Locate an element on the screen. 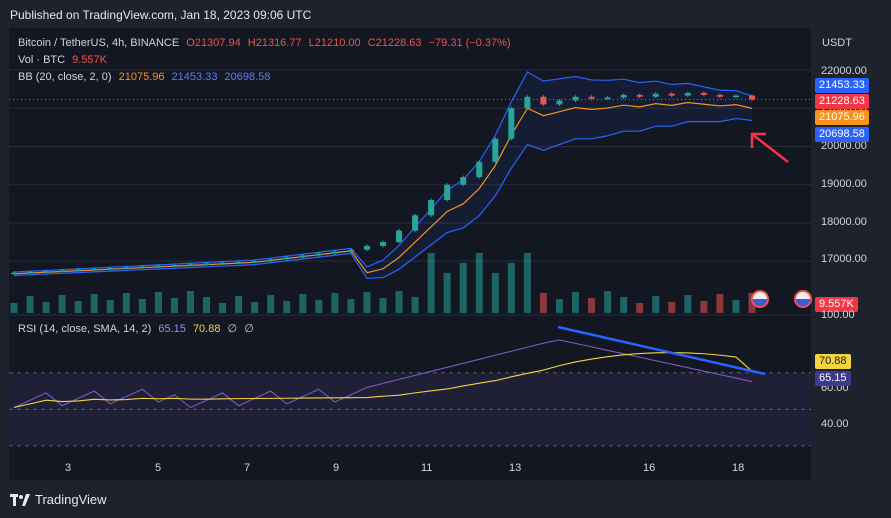 The image size is (891, 518). rsi-tick: 40.00 is located at coordinates (835, 424).